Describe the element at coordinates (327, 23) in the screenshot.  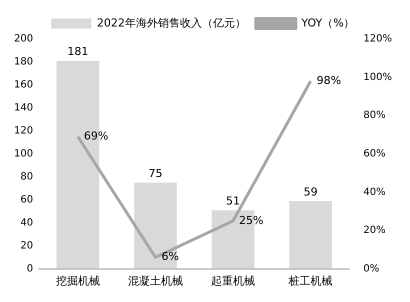
I see `legend-label: YOY（%）` at that location.